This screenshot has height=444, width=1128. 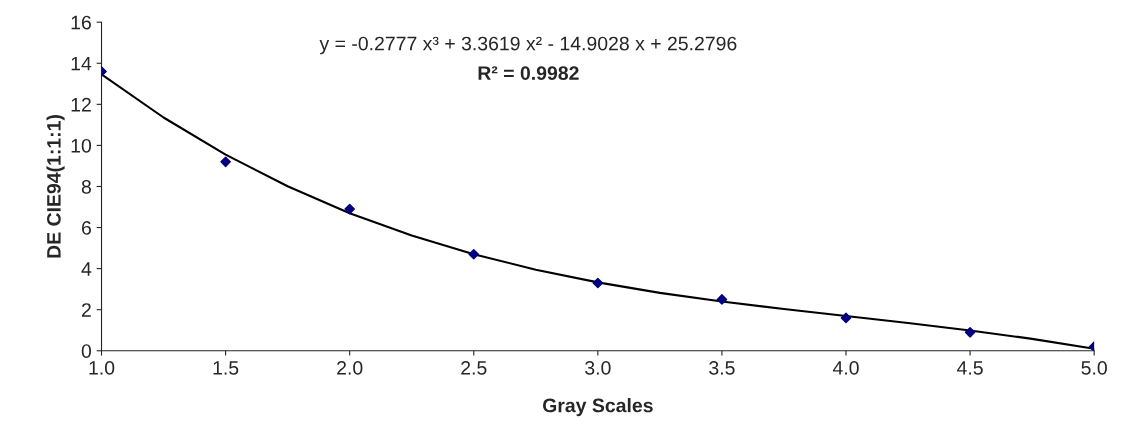 I want to click on y-tick-label: 14, so click(x=81, y=63).